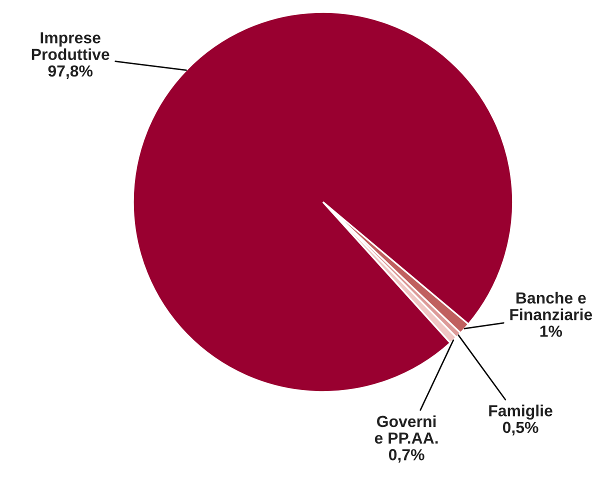 The image size is (603, 481). I want to click on slice-label: Famiglie, so click(520, 412).